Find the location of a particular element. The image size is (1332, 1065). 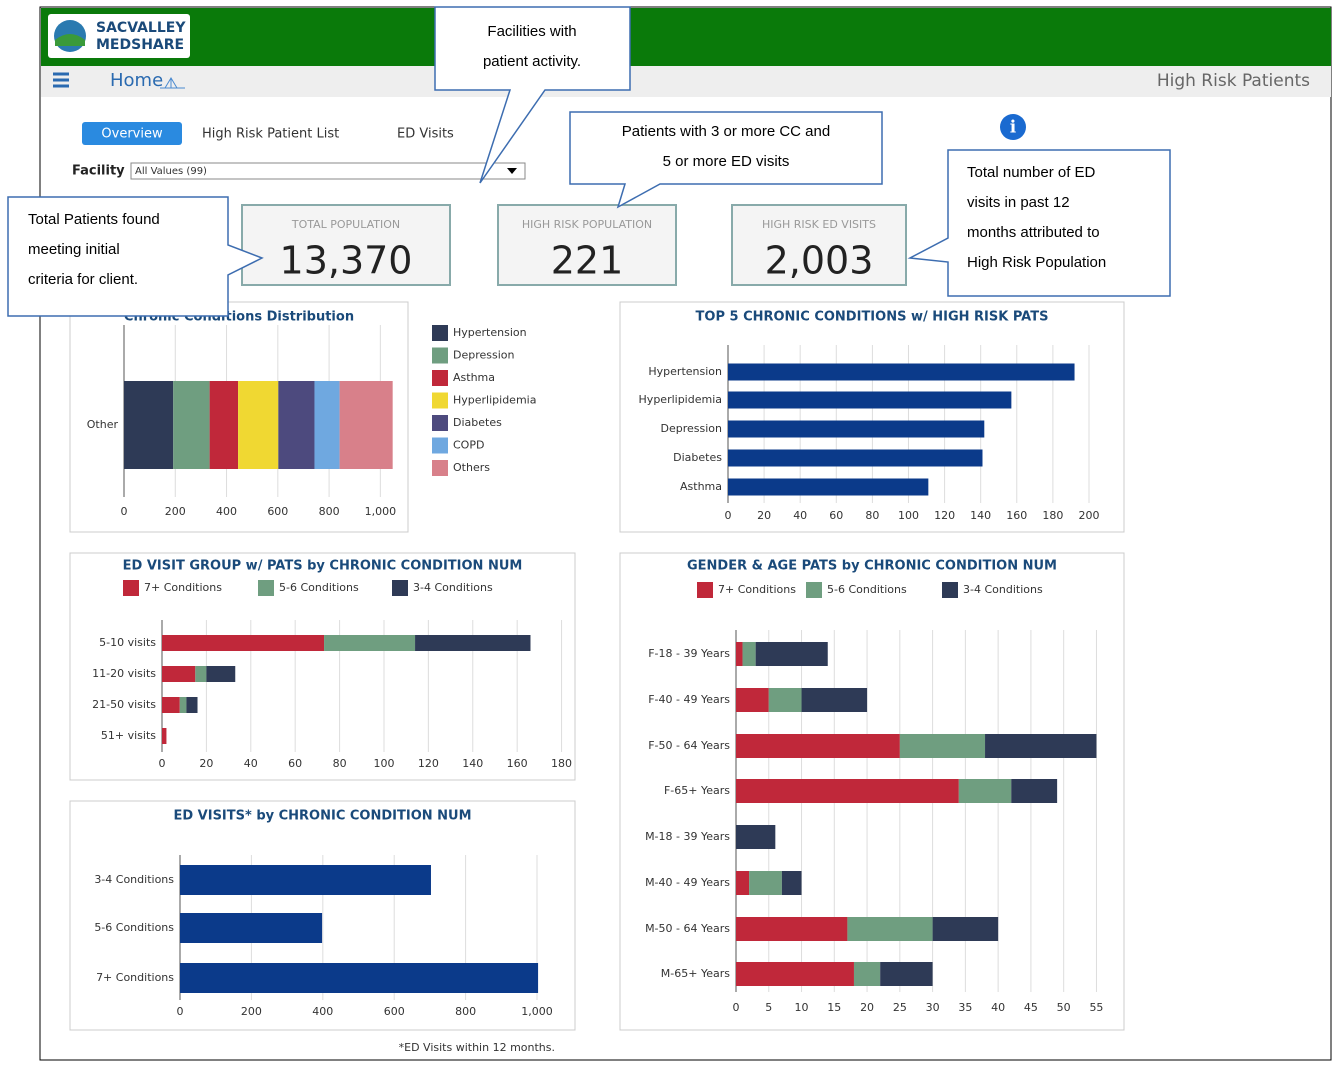

y-tick-label: 3-4 Conditions is located at coordinates (134, 879).